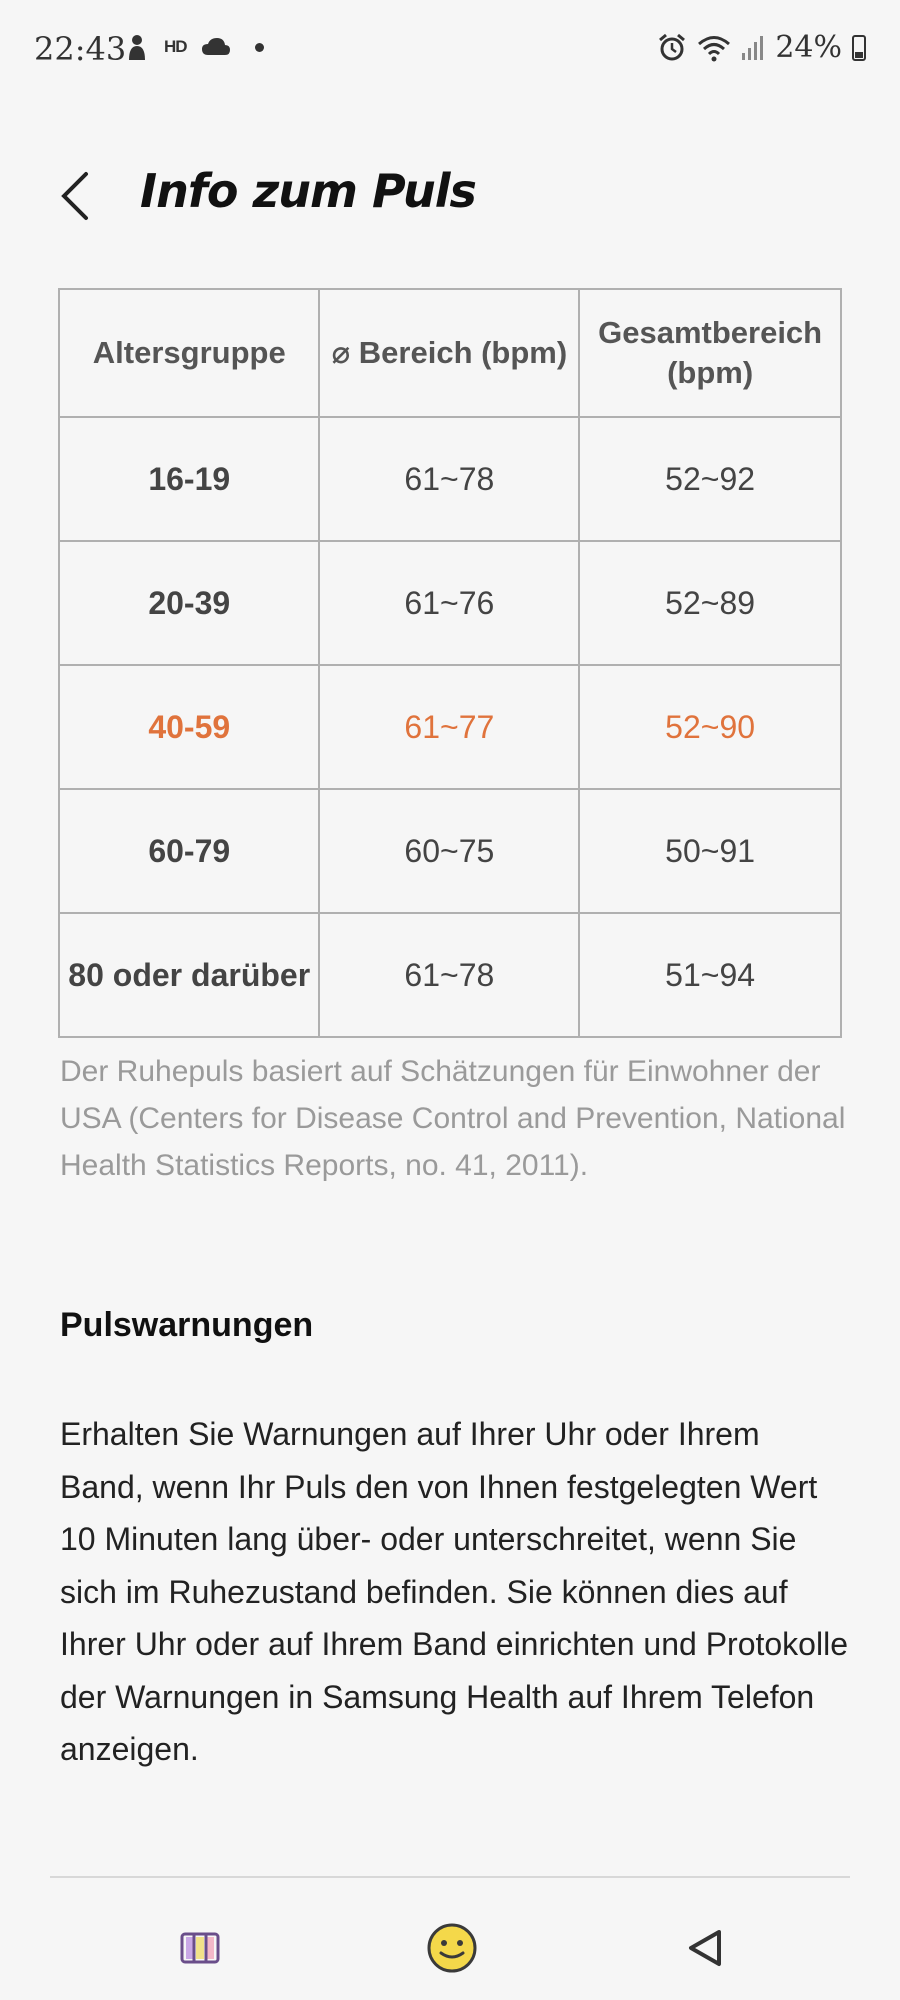  I want to click on recent-apps-icon, so click(200, 1948).